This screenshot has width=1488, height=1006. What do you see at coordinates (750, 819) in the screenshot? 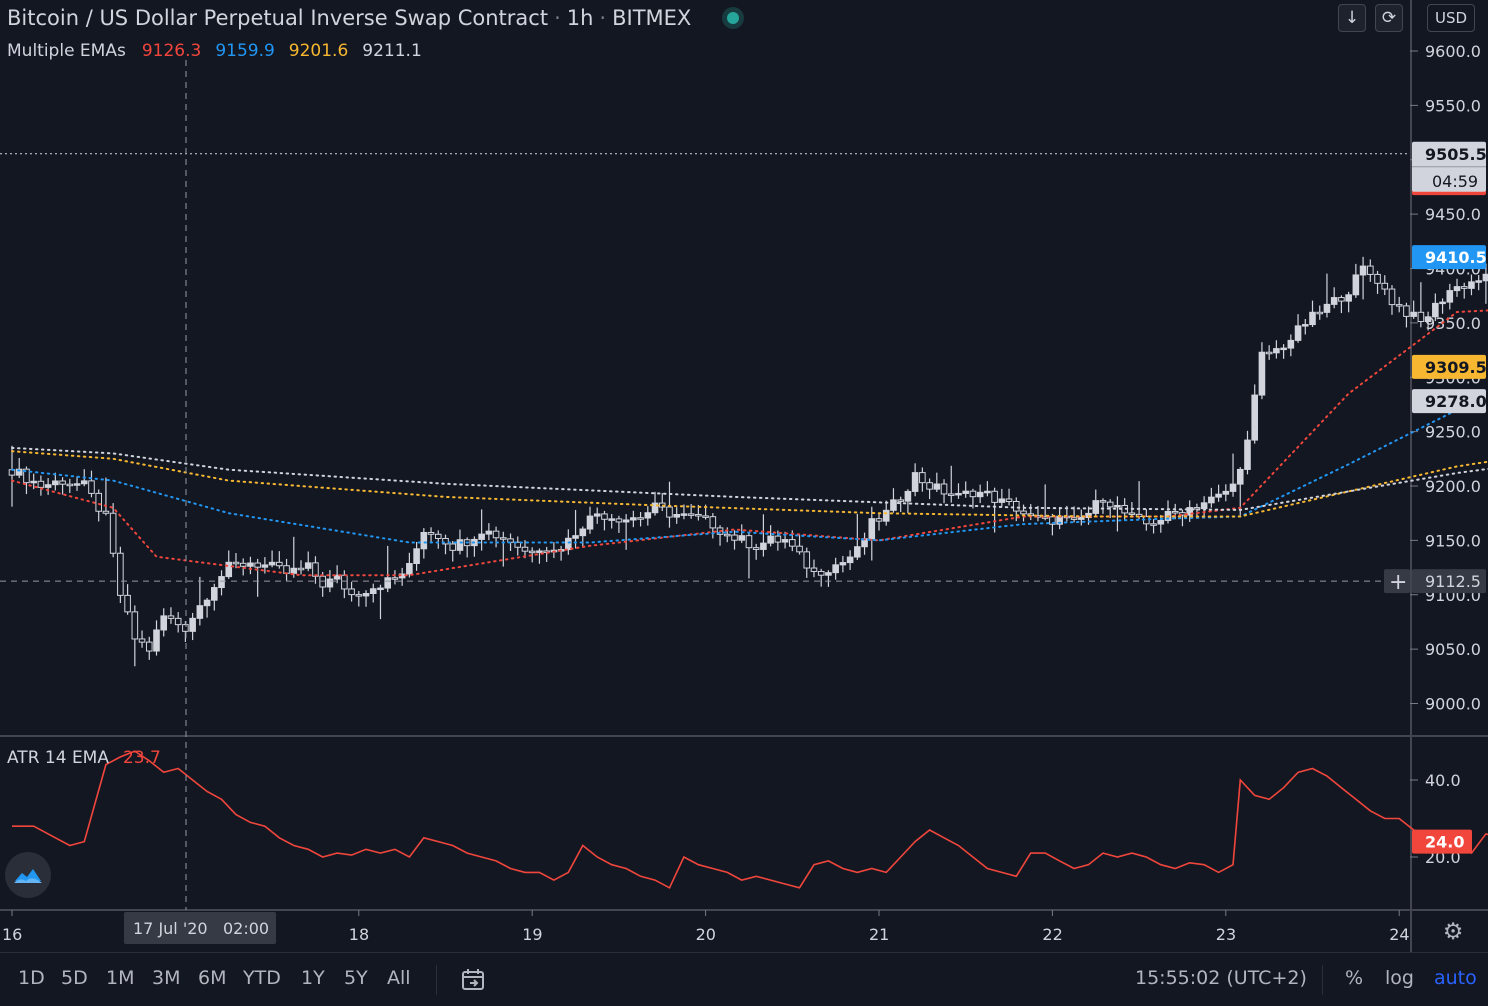
I see `atr-line` at bounding box center [750, 819].